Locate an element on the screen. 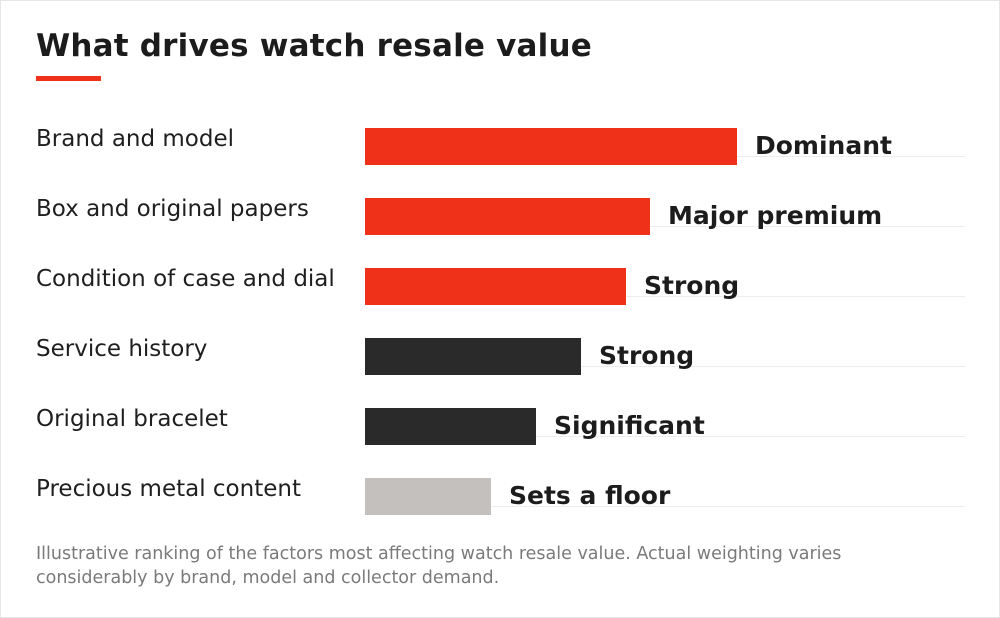 The width and height of the screenshot is (1000, 618). bar-value-label: Sets a floor is located at coordinates (590, 495).